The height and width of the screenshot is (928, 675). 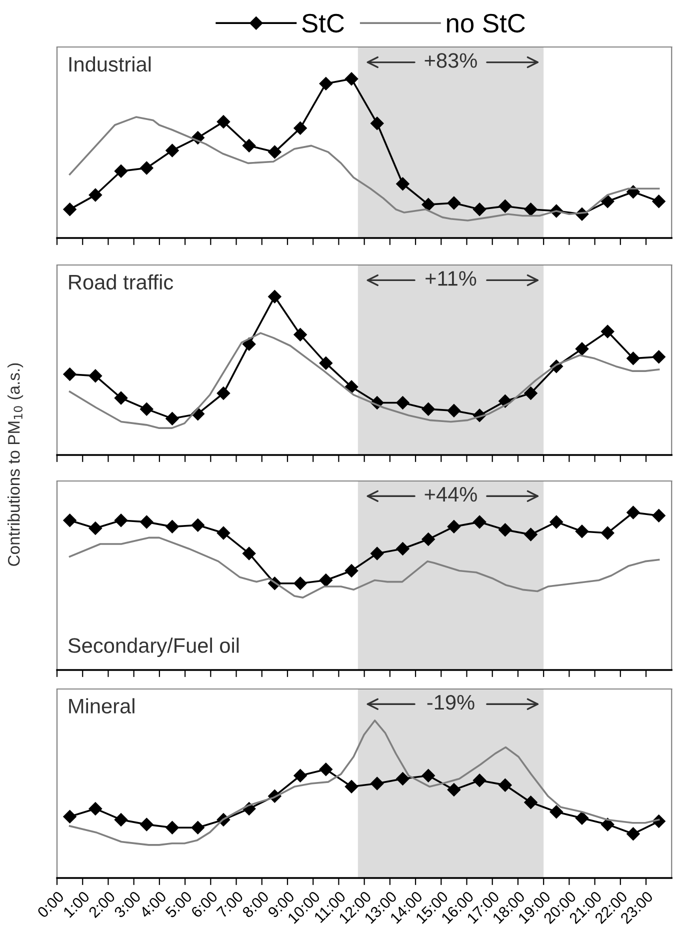 What do you see at coordinates (256, 904) in the screenshot?
I see `x-tick-label: 8:00` at bounding box center [256, 904].